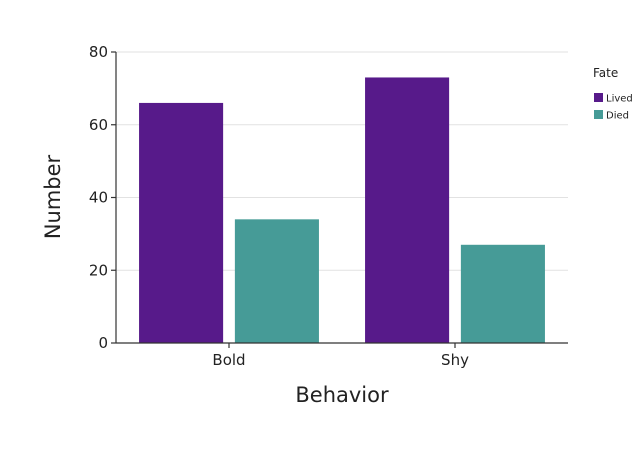 The width and height of the screenshot is (644, 461). What do you see at coordinates (617, 116) in the screenshot?
I see `legend-label-died: Died` at bounding box center [617, 116].